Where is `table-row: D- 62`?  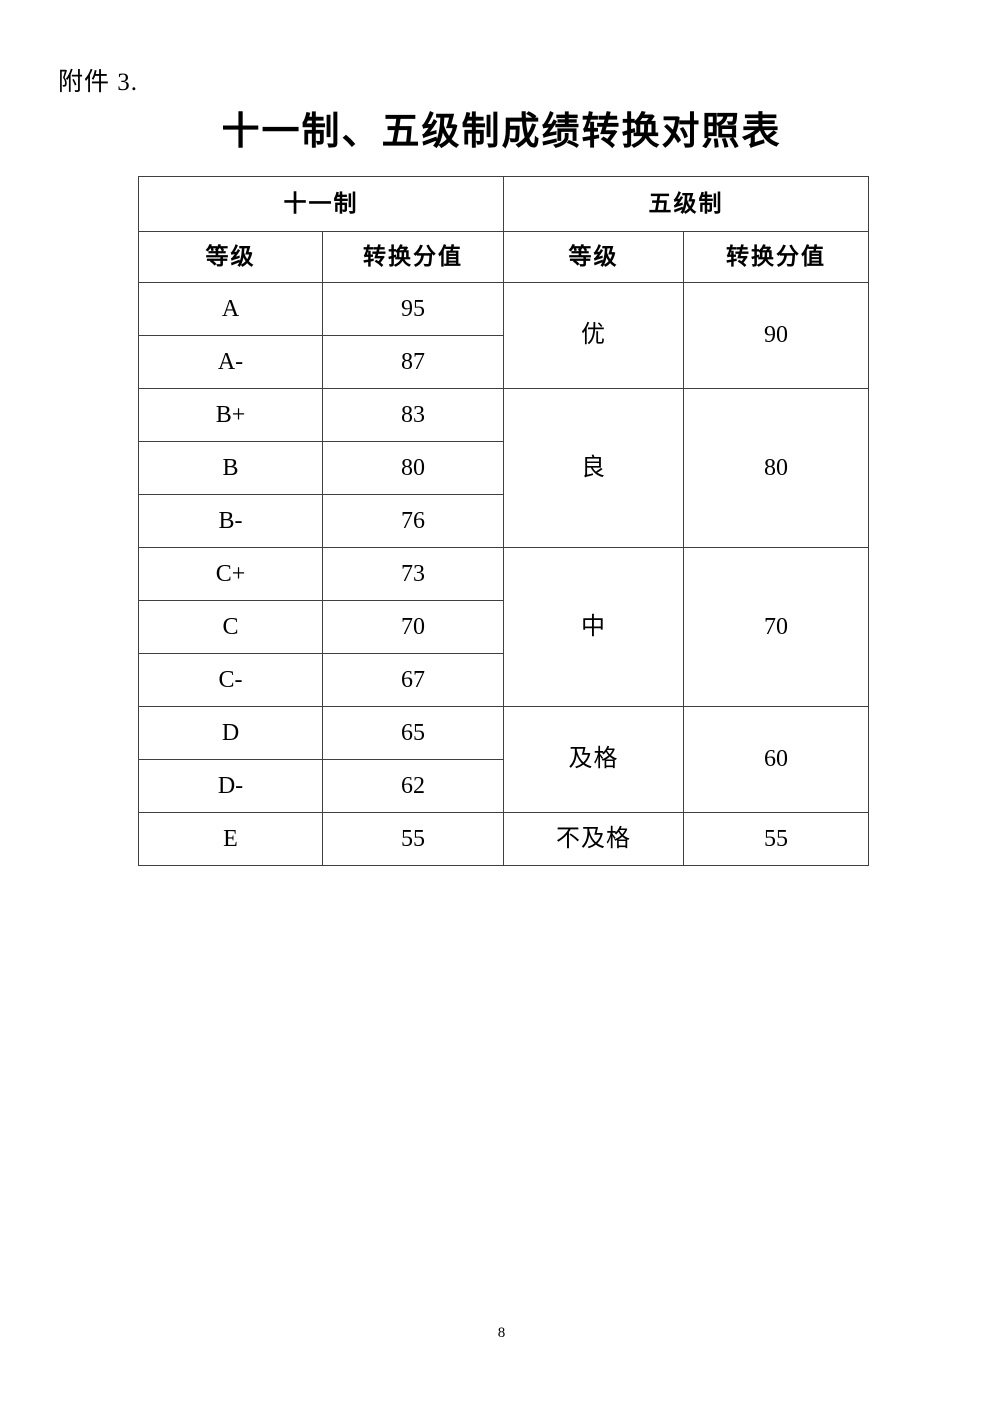
table-row: D- 62 is located at coordinates (503, 786).